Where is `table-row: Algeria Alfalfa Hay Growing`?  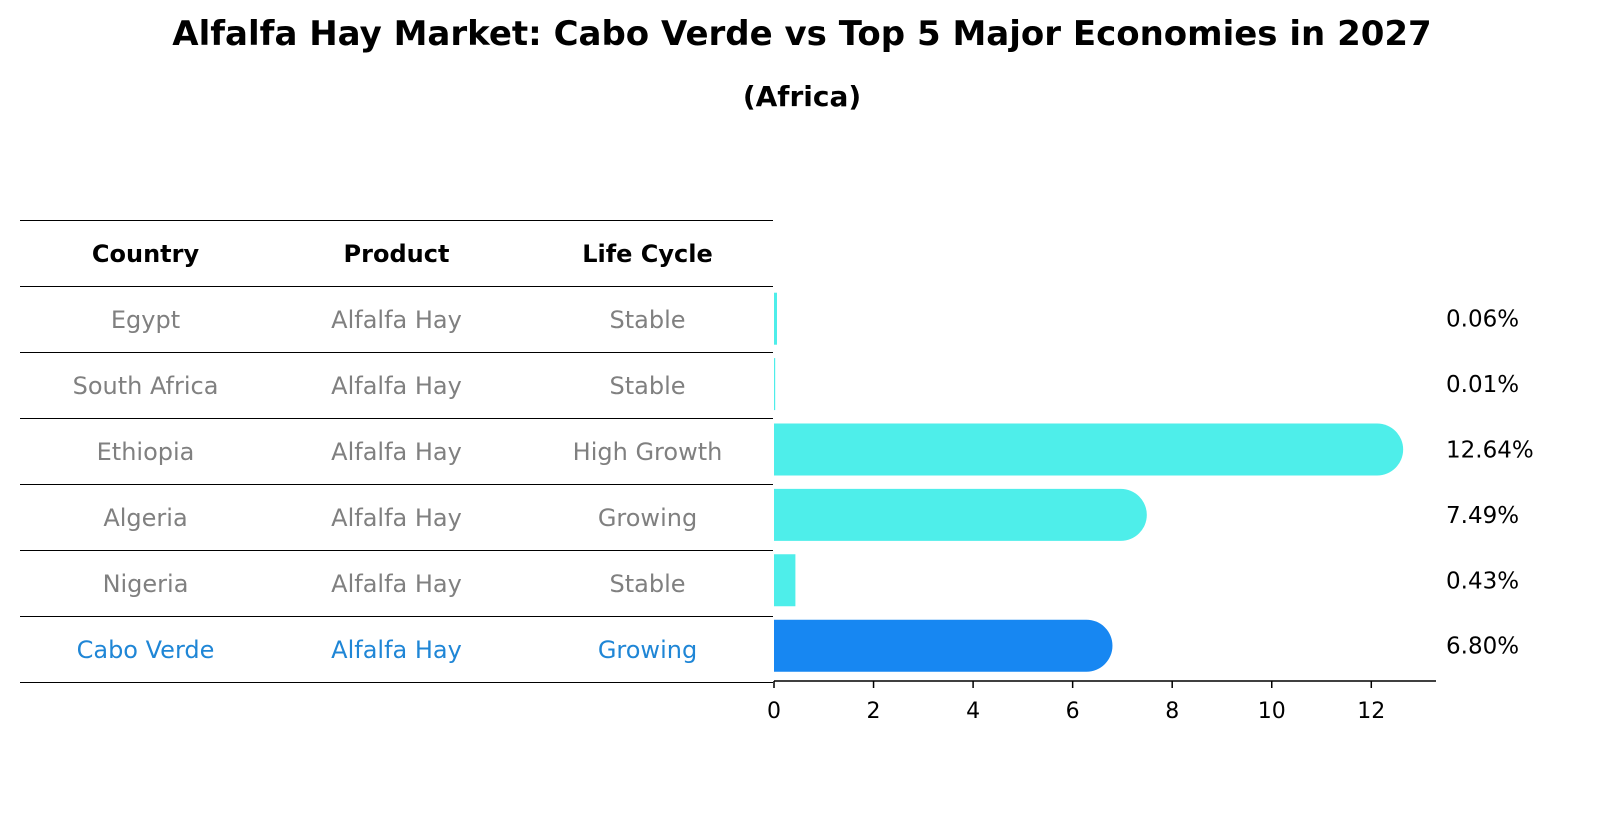 table-row: Algeria Alfalfa Hay Growing is located at coordinates (396, 517).